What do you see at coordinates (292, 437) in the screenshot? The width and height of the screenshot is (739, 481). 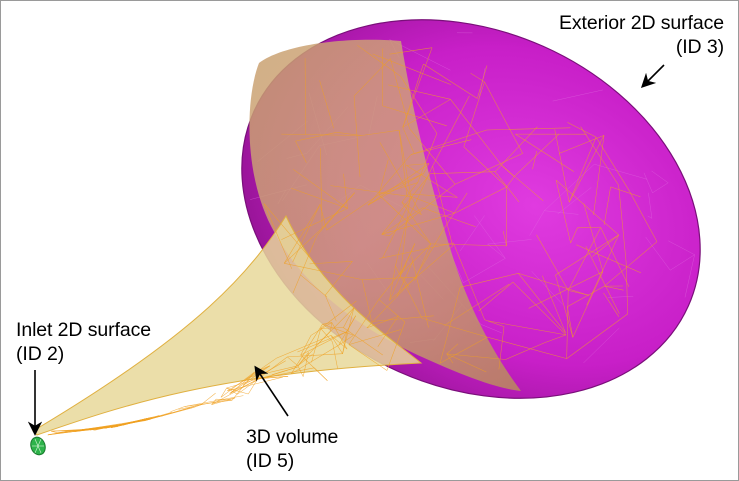 I see `volume-label-line1: 3D volume` at bounding box center [292, 437].